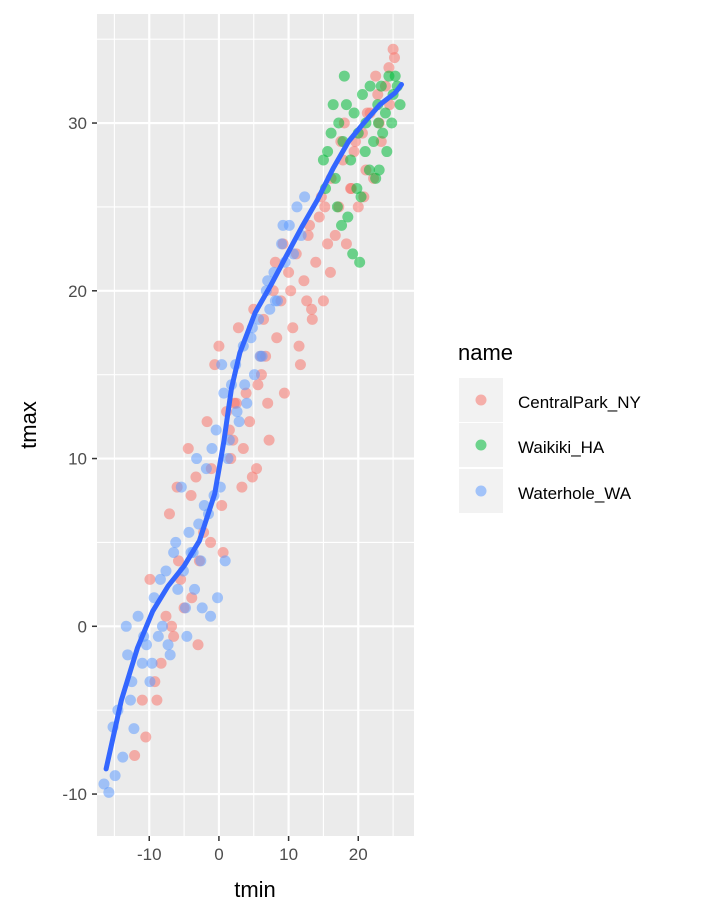  I want to click on x-tick-label: 0, so click(218, 854).